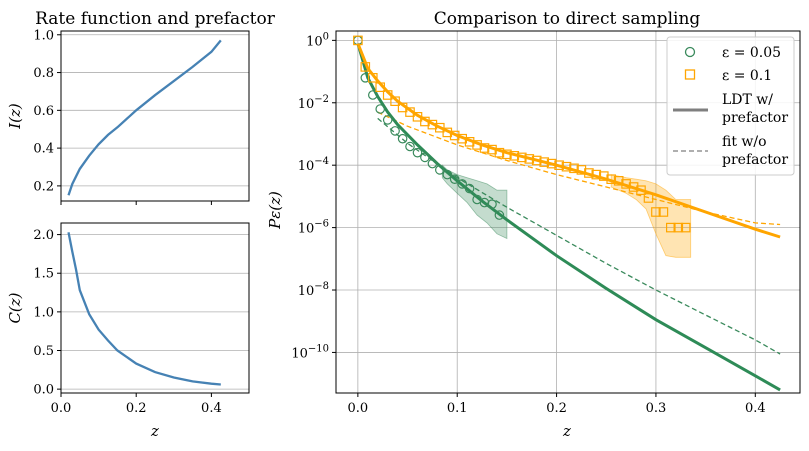 The width and height of the screenshot is (809, 451). What do you see at coordinates (43, 390) in the screenshot?
I see `y-tick-label: 0.0` at bounding box center [43, 390].